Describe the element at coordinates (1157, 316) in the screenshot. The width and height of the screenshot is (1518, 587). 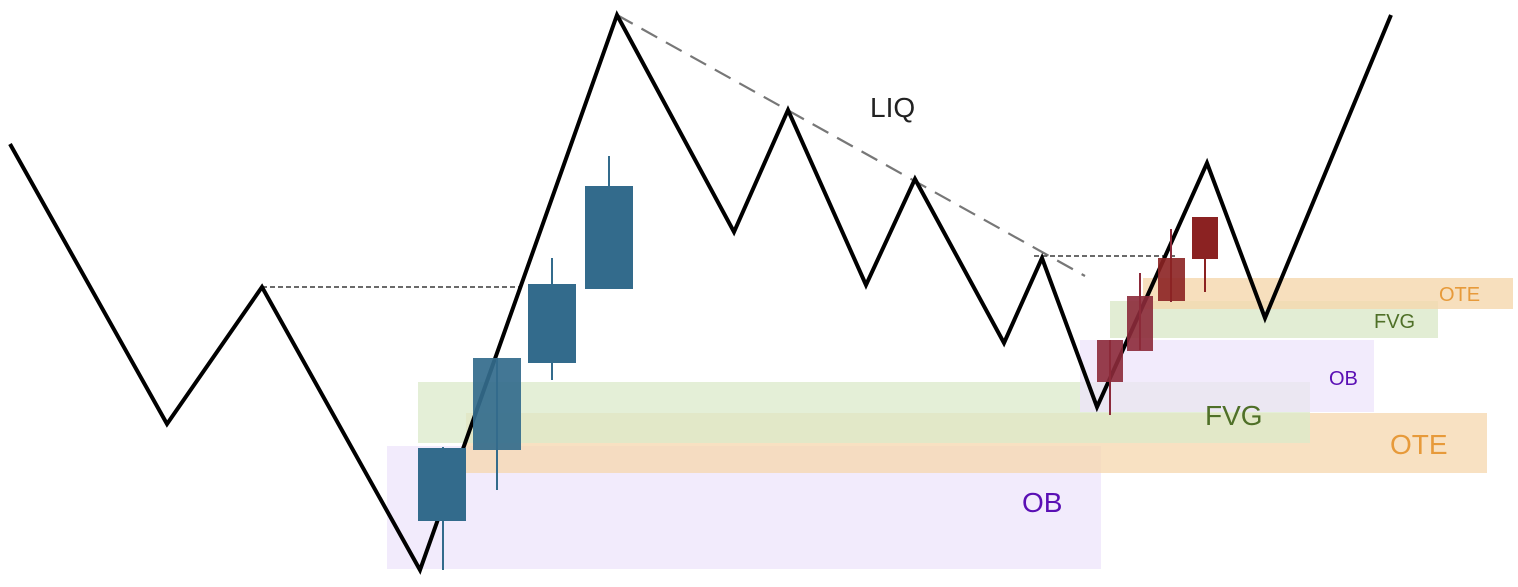
I see `bearish-candles` at that location.